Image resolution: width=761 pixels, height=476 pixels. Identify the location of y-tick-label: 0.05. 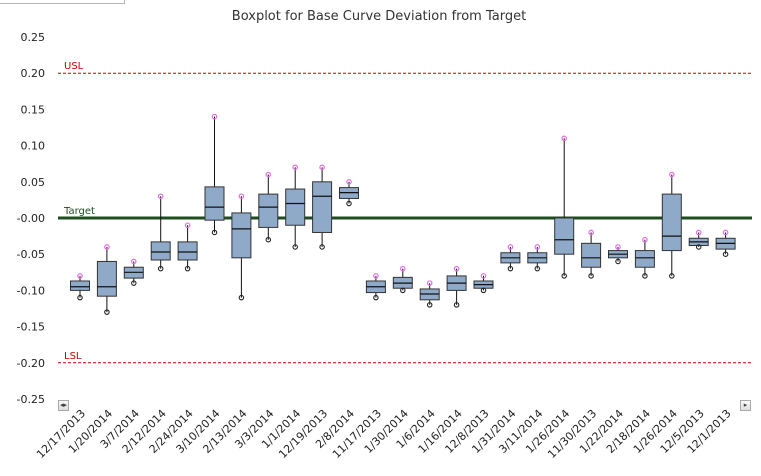
(33, 182).